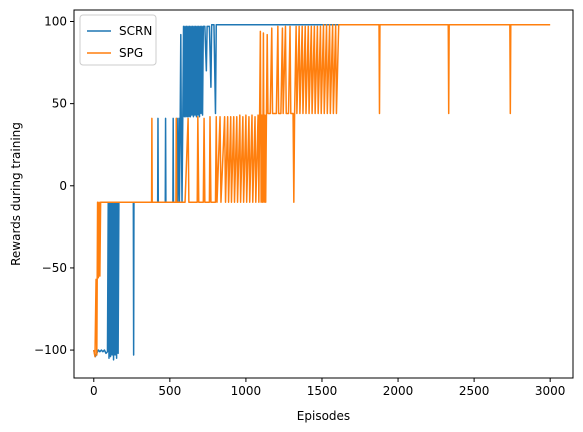 This screenshot has width=583, height=432. What do you see at coordinates (135, 31) in the screenshot?
I see `legend-label-scrn: SCRN` at bounding box center [135, 31].